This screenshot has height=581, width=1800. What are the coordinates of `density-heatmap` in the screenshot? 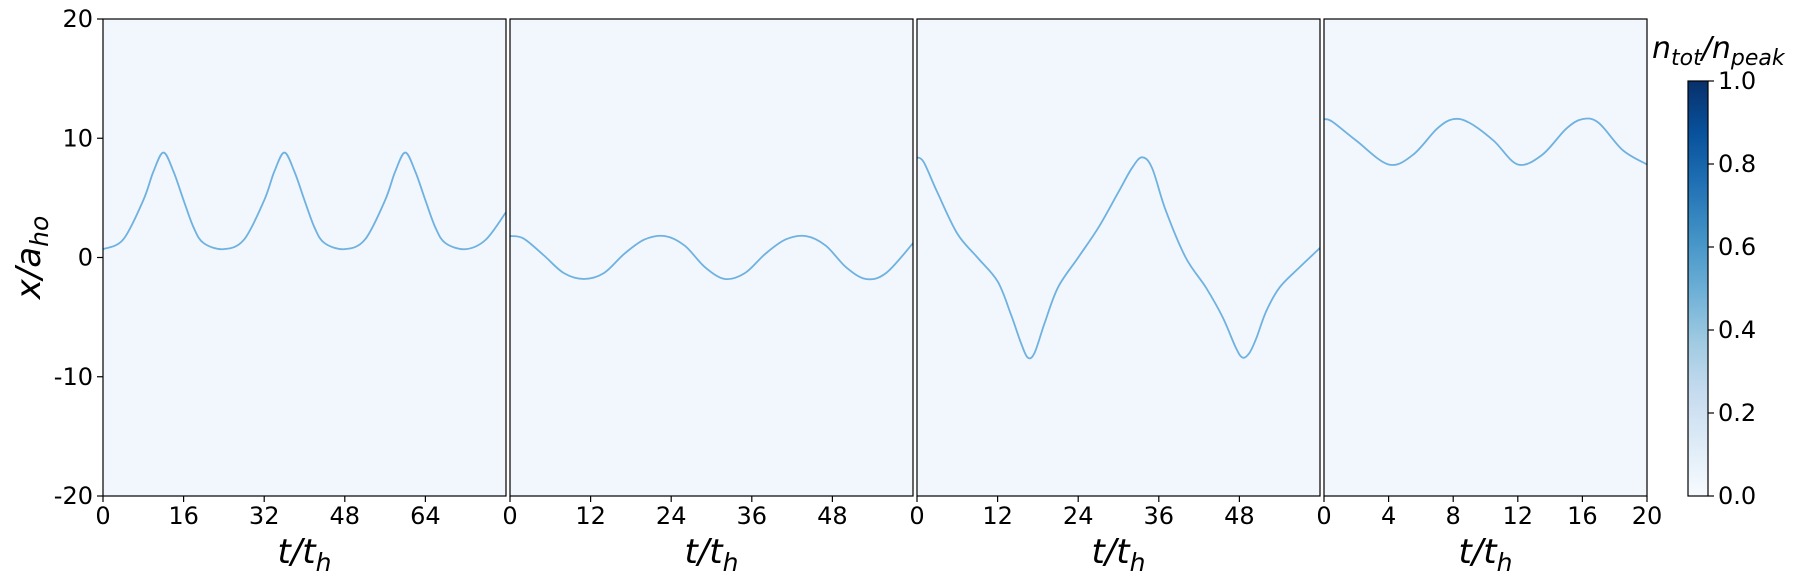 It's located at (1485, 257).